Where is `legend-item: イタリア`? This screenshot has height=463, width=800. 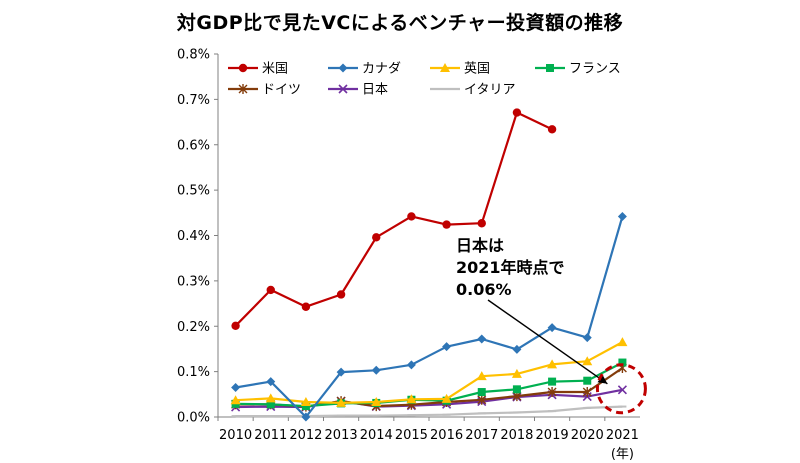 legend-item: イタリア is located at coordinates (472, 90).